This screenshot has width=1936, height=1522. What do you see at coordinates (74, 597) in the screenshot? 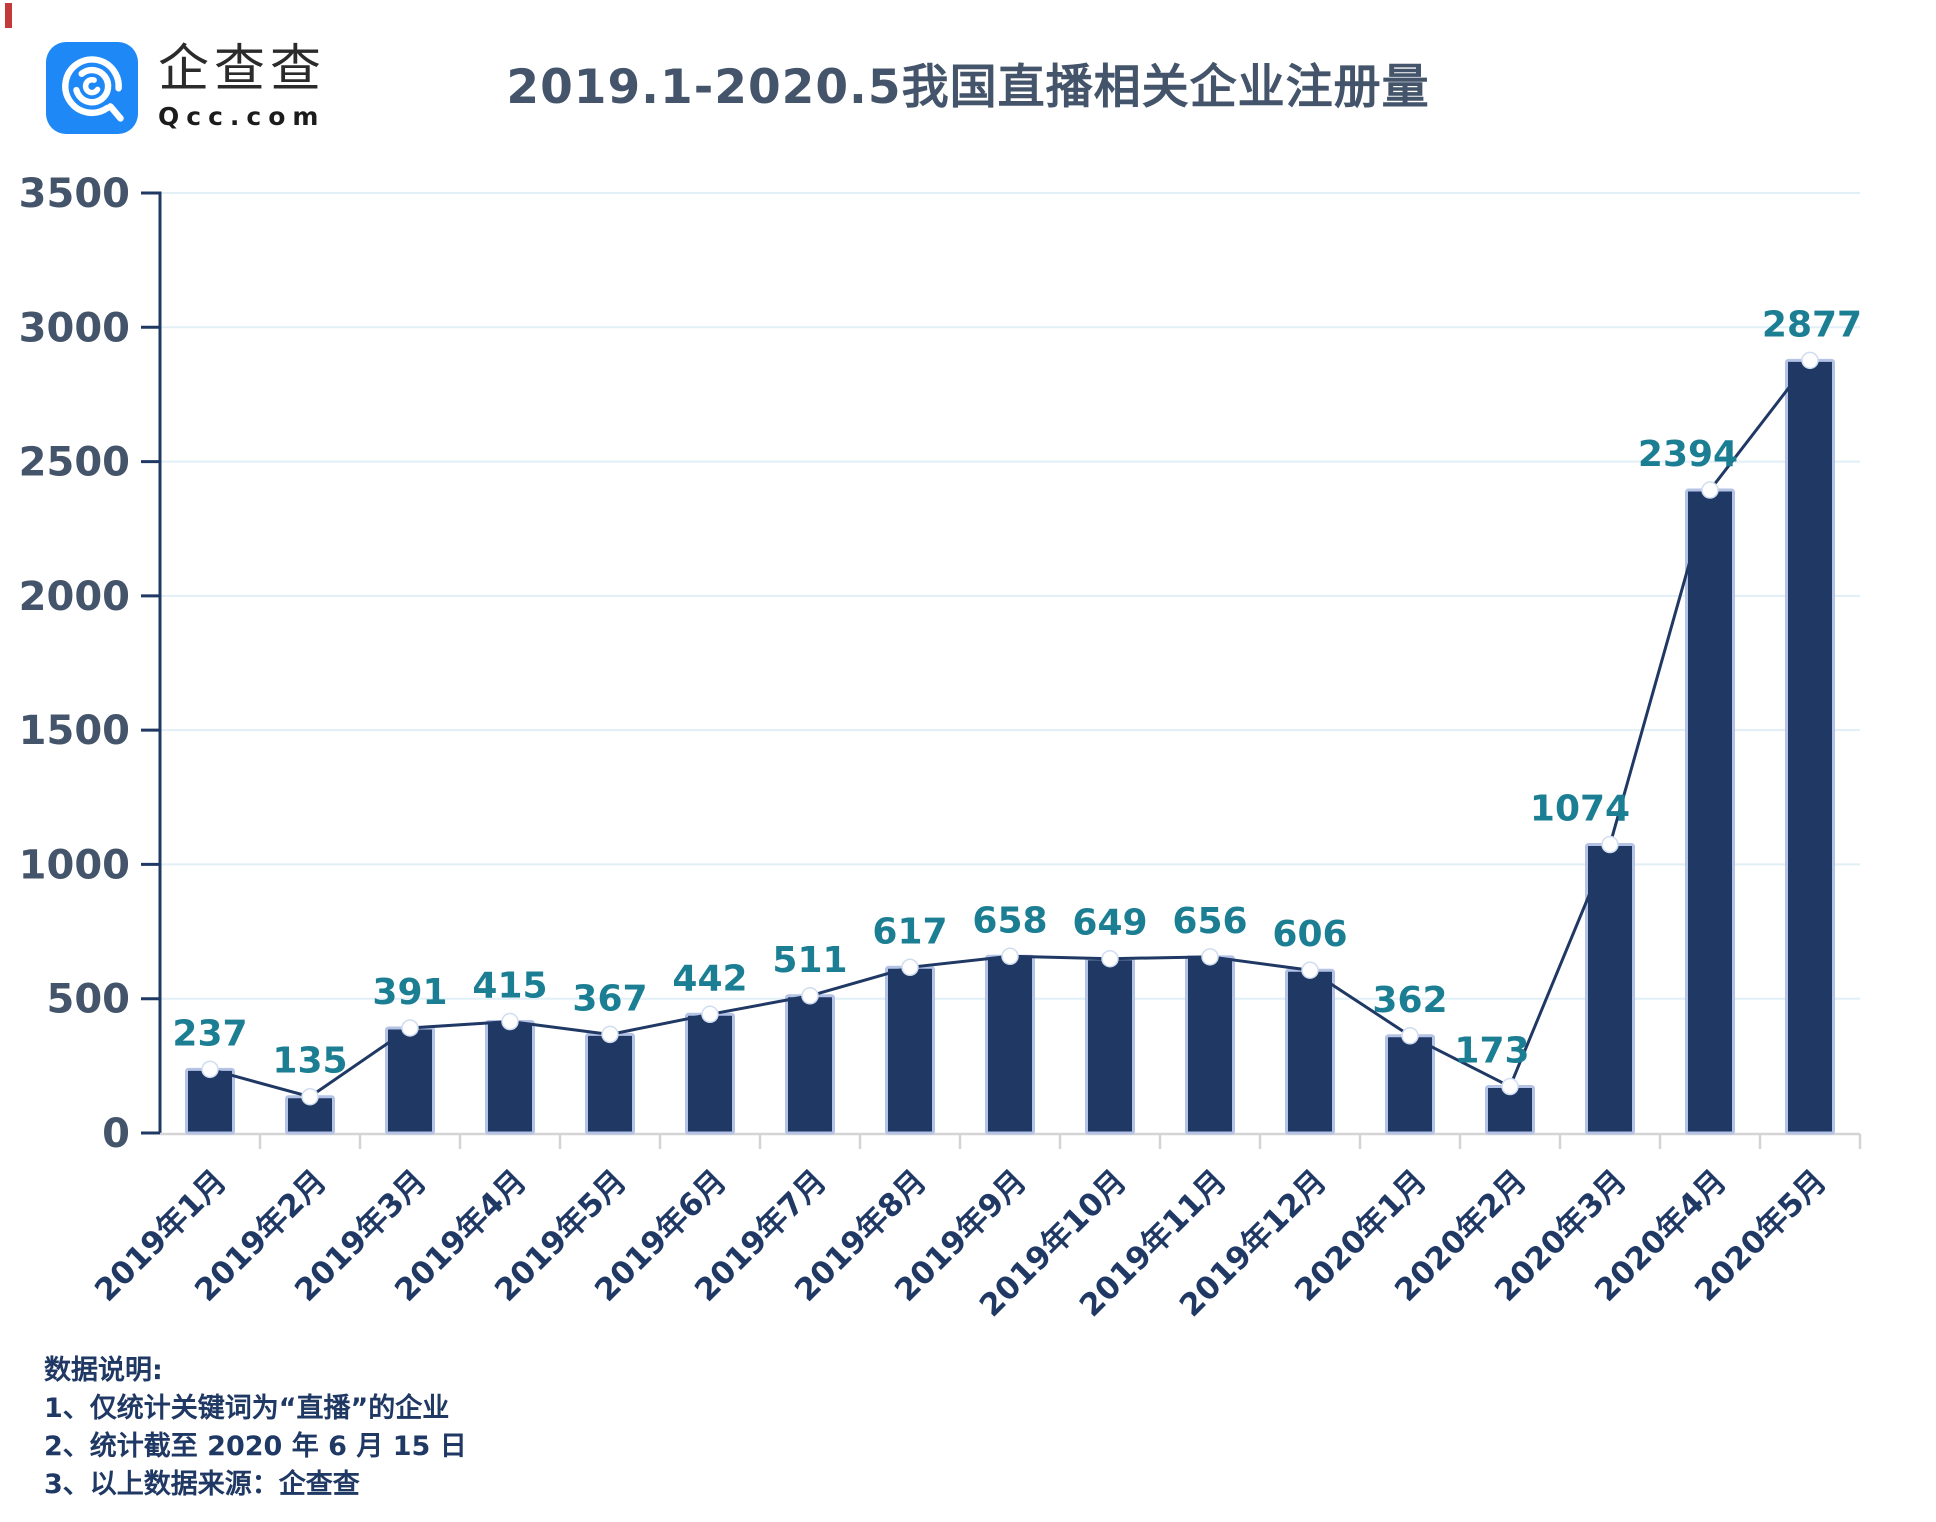
I see `y-axis-label: 2000` at bounding box center [74, 597].